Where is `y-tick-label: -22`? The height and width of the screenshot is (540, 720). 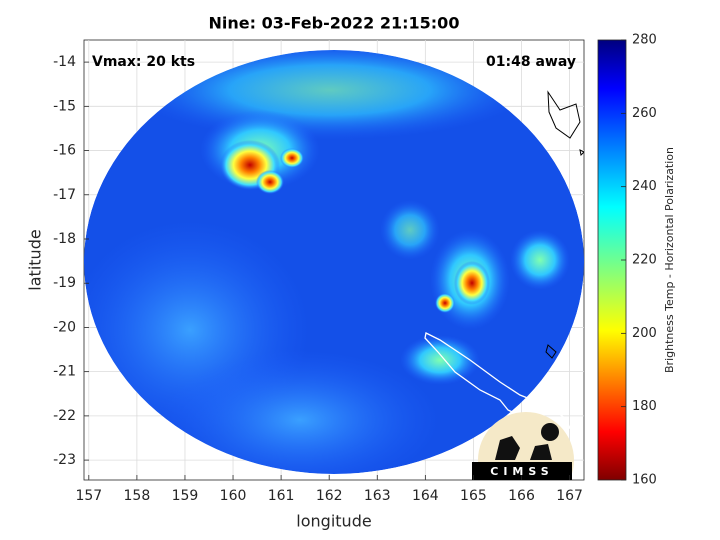
y-tick-label: -22 is located at coordinates (64, 416).